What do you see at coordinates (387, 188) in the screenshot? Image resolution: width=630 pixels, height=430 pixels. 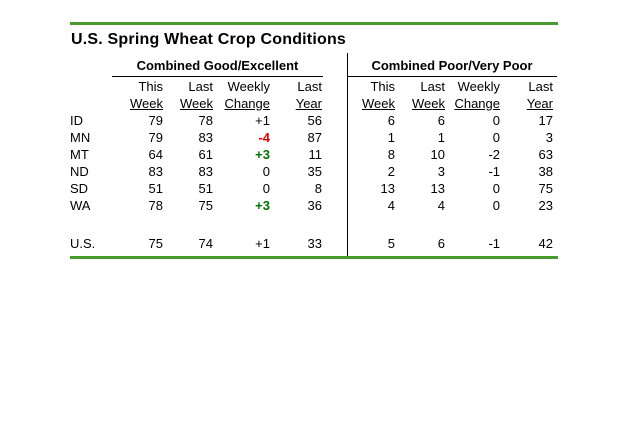 I see `pvp-this-week: 13` at bounding box center [387, 188].